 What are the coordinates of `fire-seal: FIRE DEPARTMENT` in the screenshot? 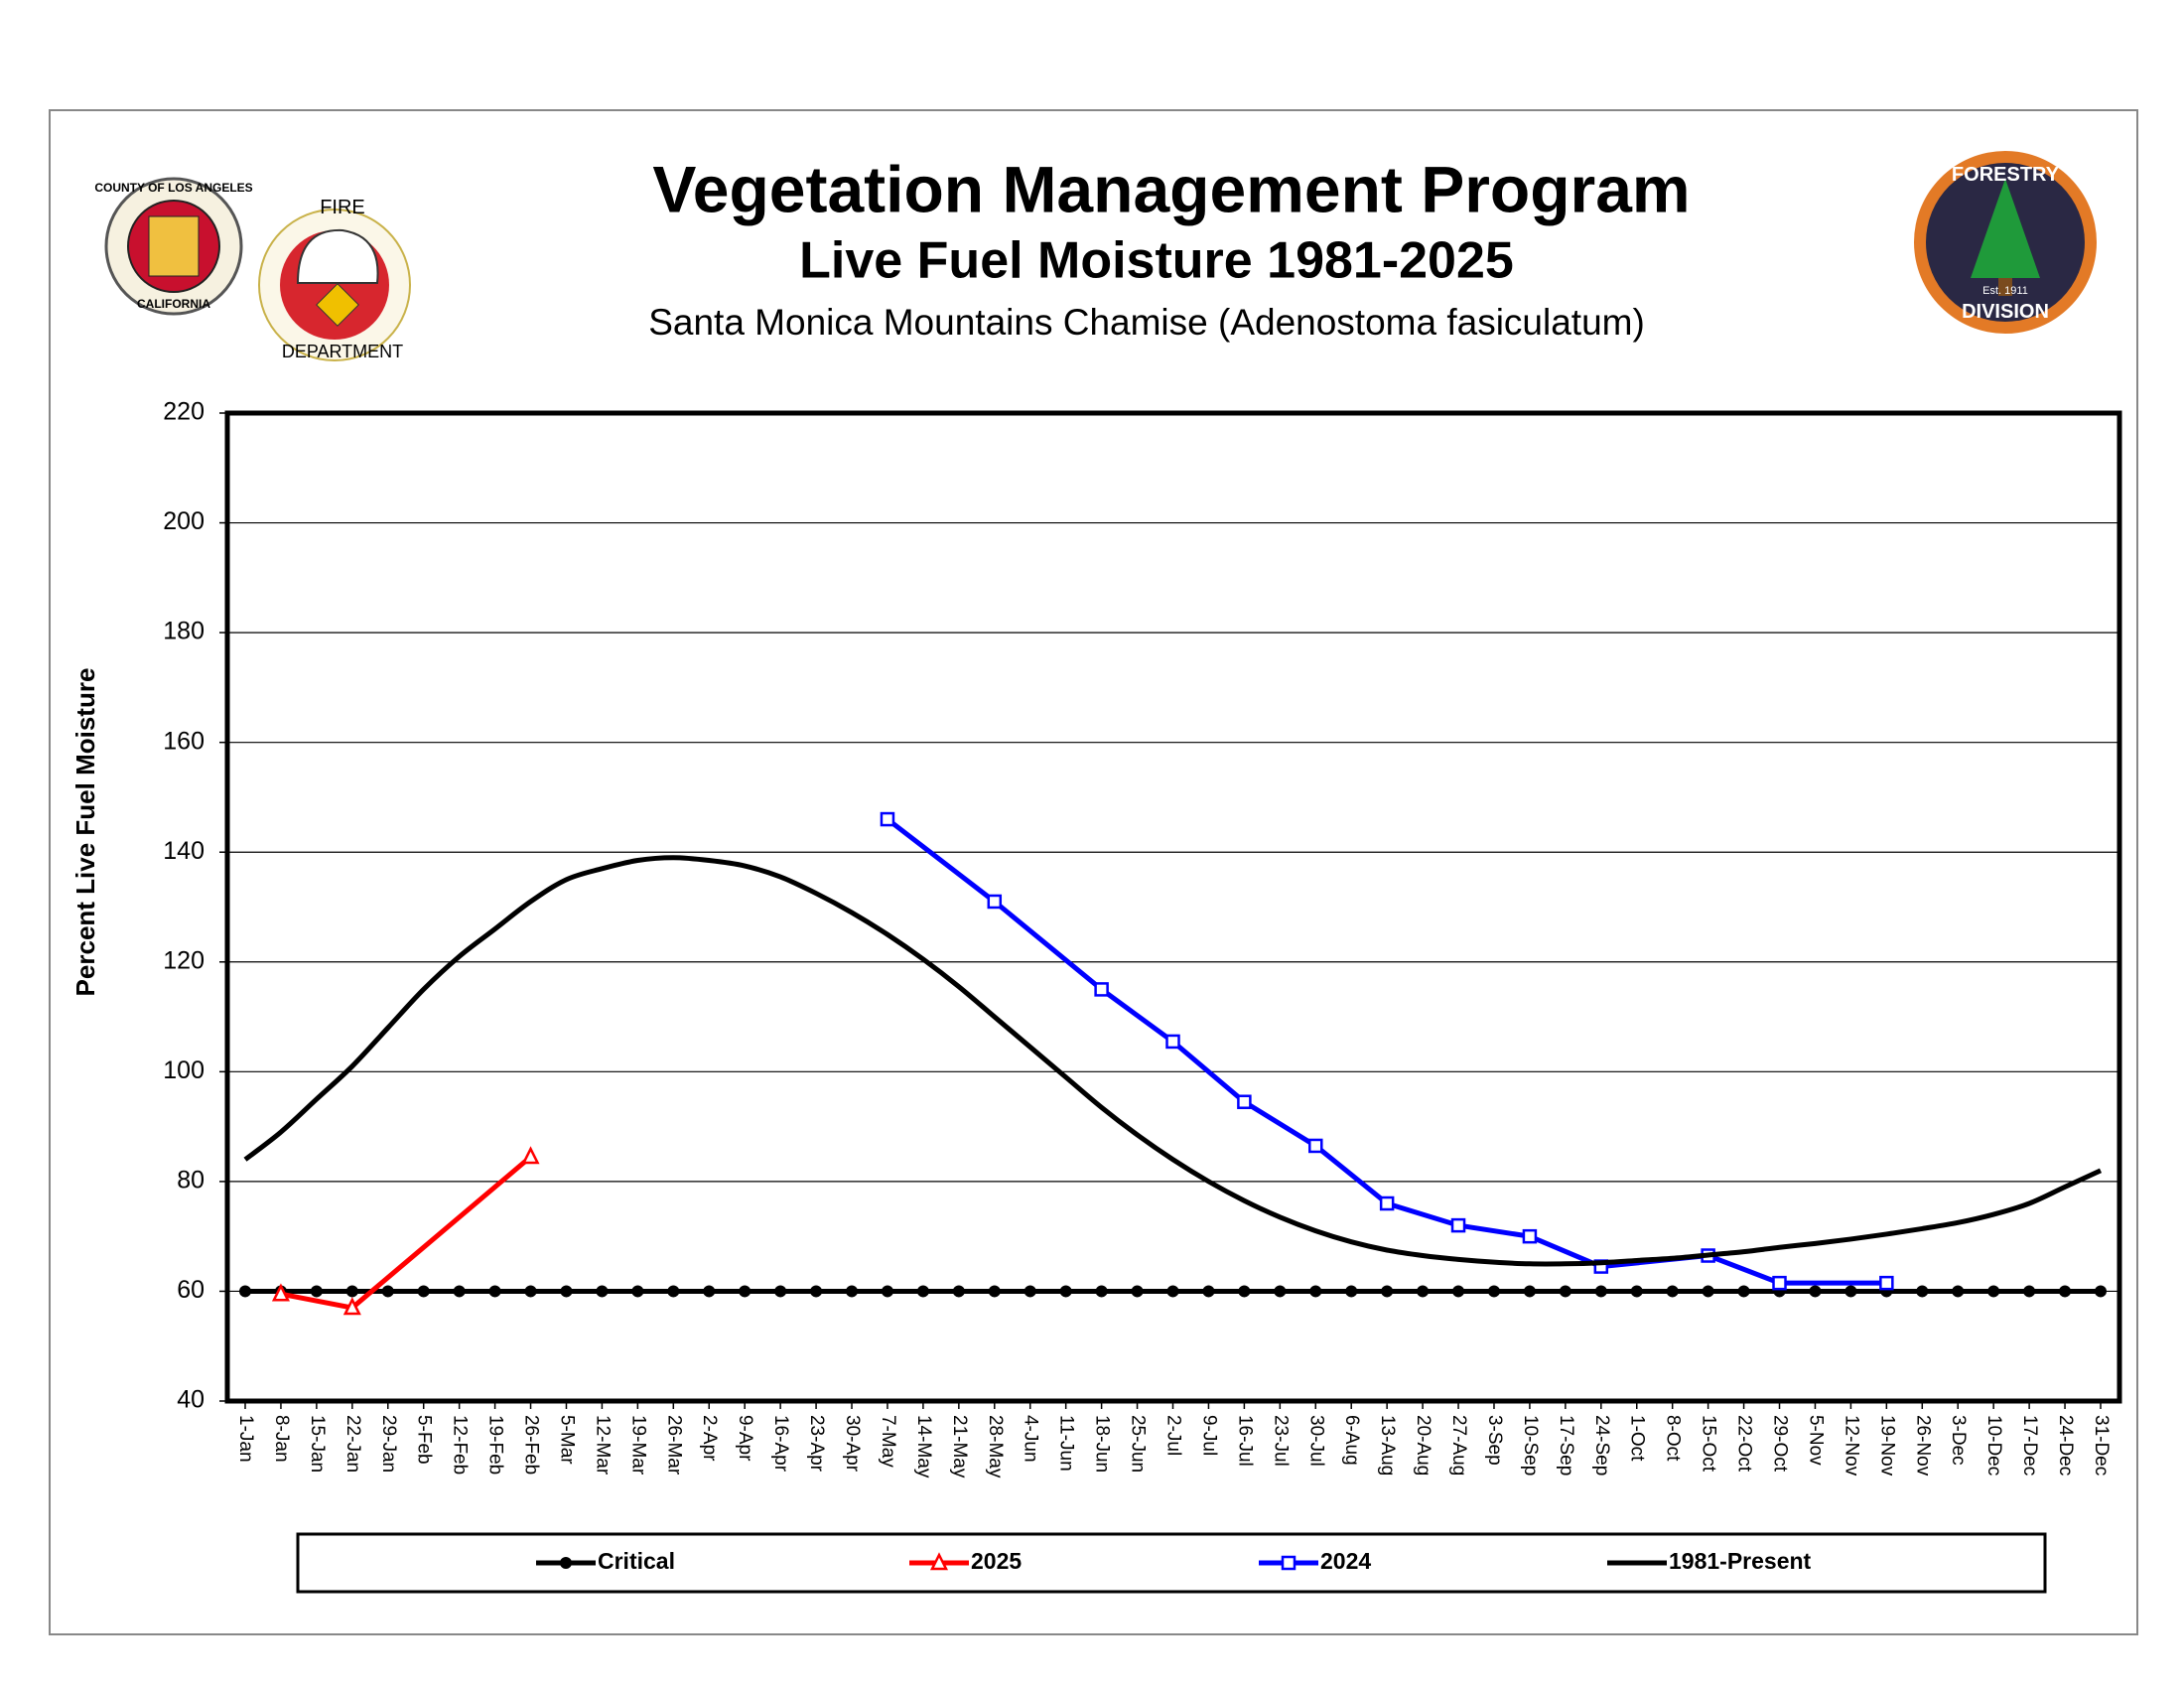 It's located at (334, 279).